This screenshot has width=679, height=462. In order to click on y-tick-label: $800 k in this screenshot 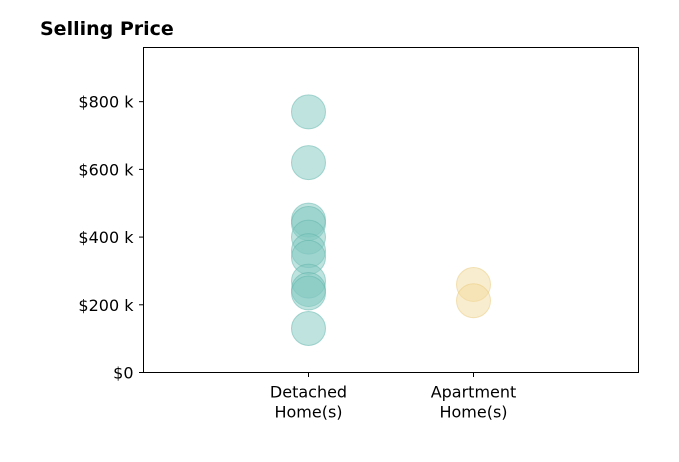, I will do `click(106, 102)`.